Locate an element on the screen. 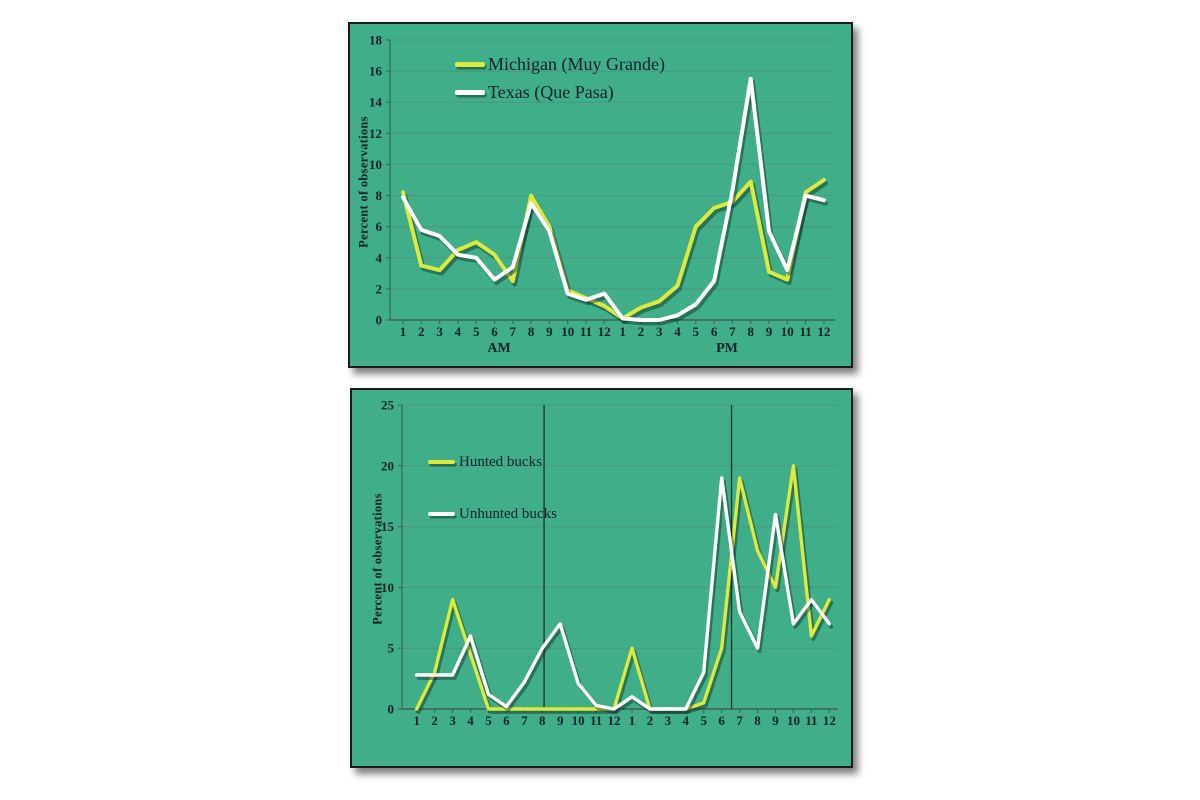 This screenshot has height=800, width=1200. legend-item-michigan: Michigan (Muy Grande) is located at coordinates (560, 64).